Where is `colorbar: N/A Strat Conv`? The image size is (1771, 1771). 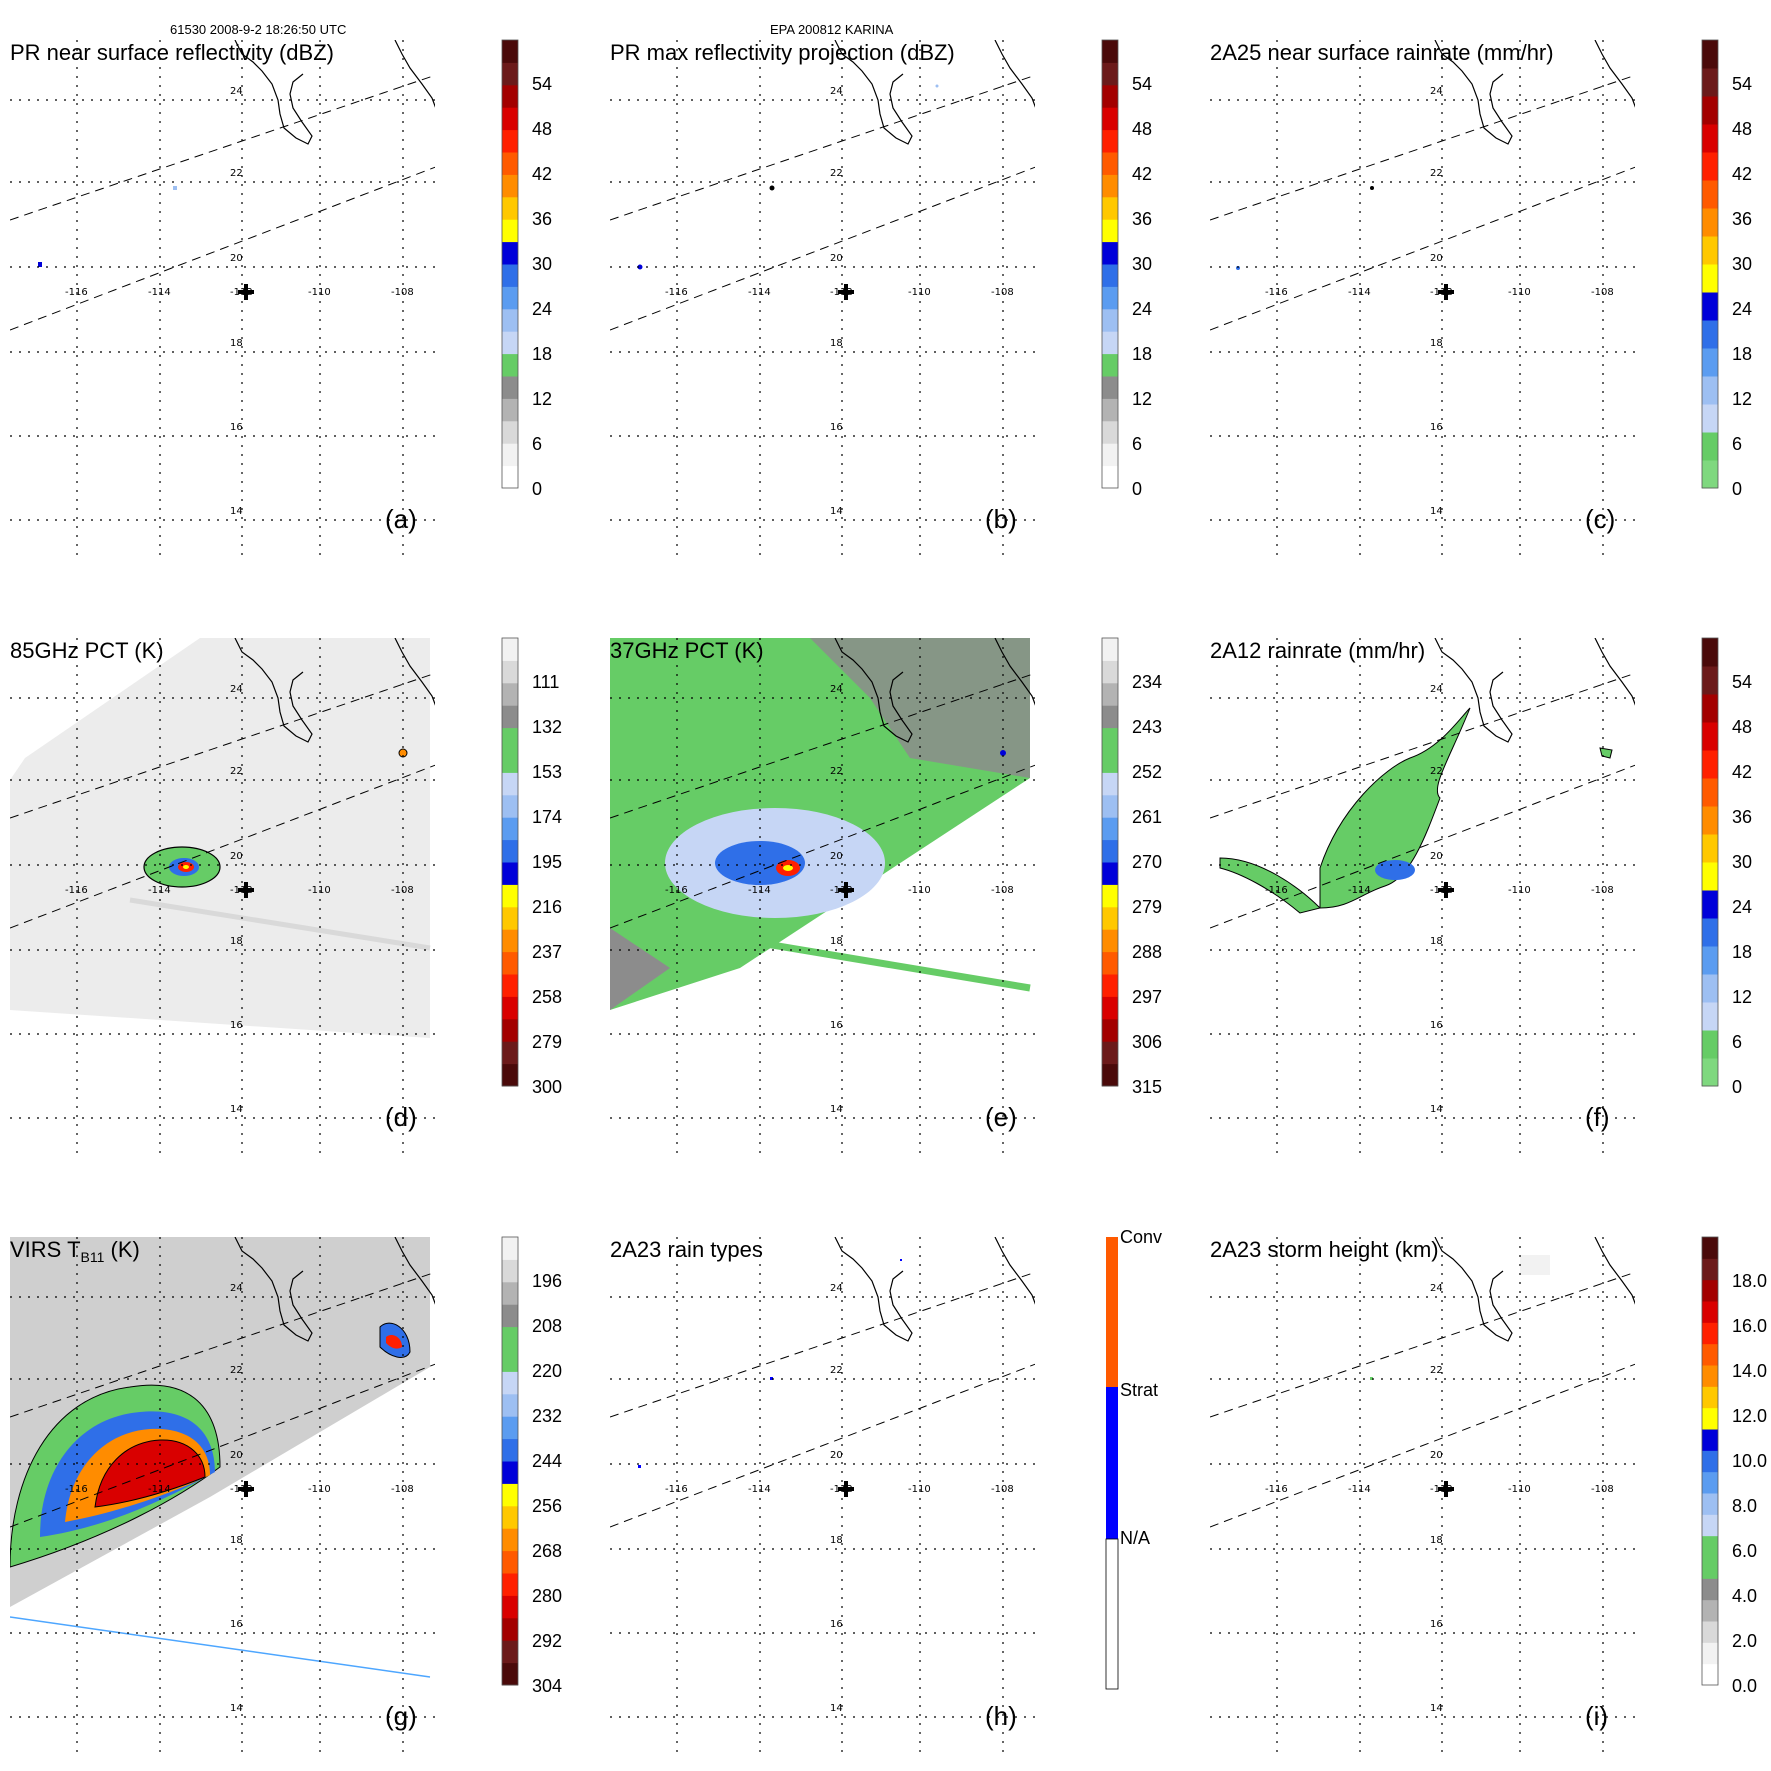
colorbar: N/A Strat Conv is located at coordinates (1133, 1458).